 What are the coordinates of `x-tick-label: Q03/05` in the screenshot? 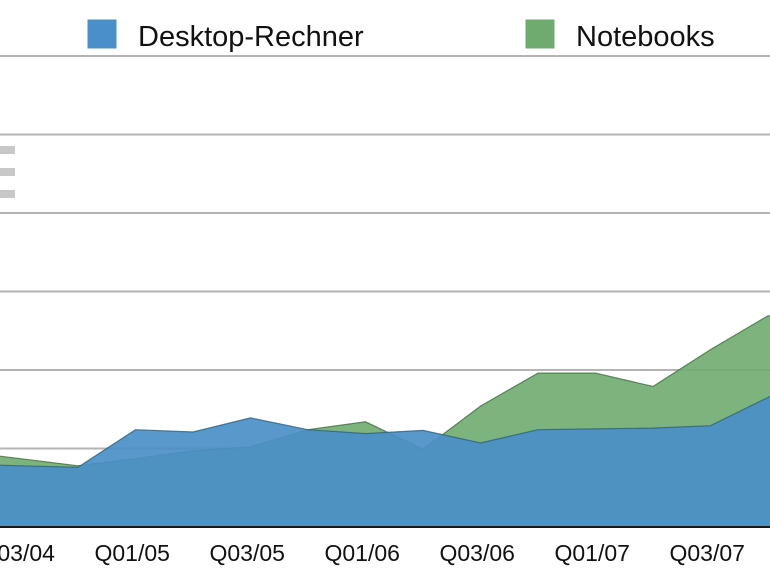 It's located at (247, 553).